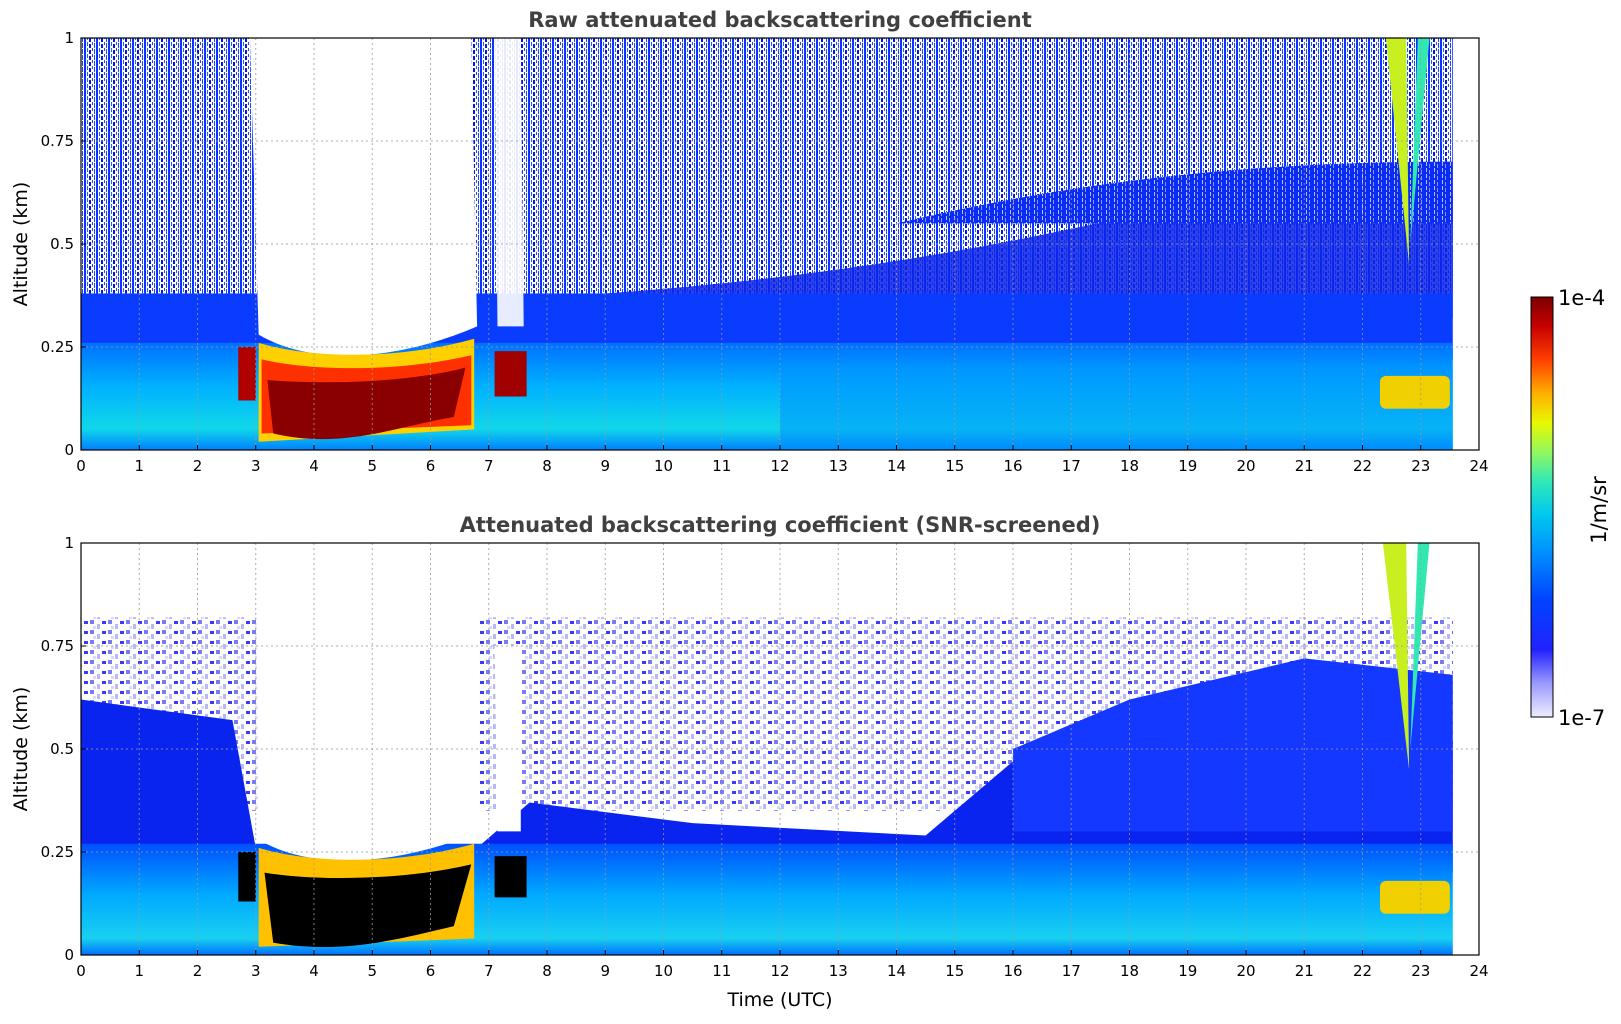 The height and width of the screenshot is (1024, 1621). Describe the element at coordinates (1245, 971) in the screenshot. I see `bottom-x-tick-label: 20` at that location.